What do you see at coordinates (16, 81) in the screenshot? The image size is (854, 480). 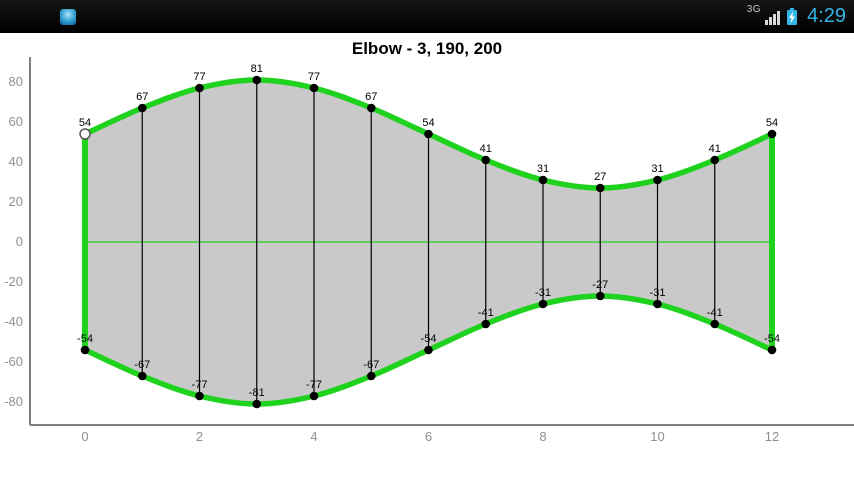 I see `y-tick-label: 80` at bounding box center [16, 81].